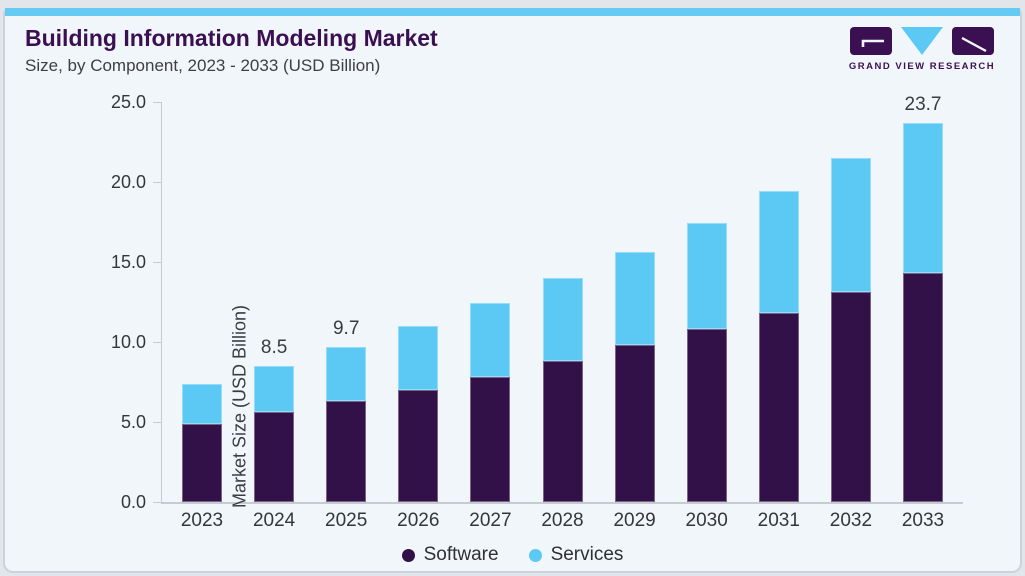  I want to click on legend: Software Services, so click(512, 555).